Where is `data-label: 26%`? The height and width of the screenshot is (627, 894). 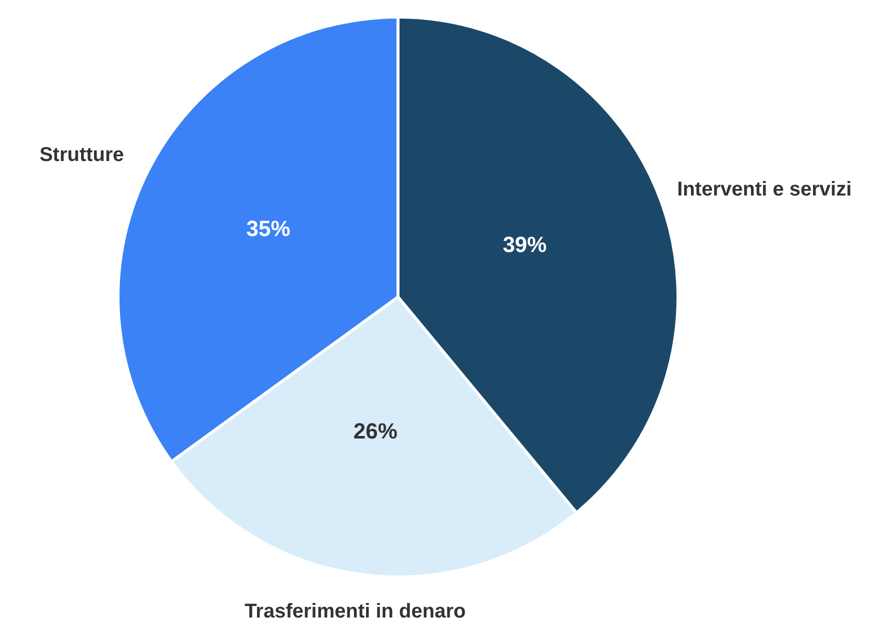
data-label: 26% is located at coordinates (375, 431).